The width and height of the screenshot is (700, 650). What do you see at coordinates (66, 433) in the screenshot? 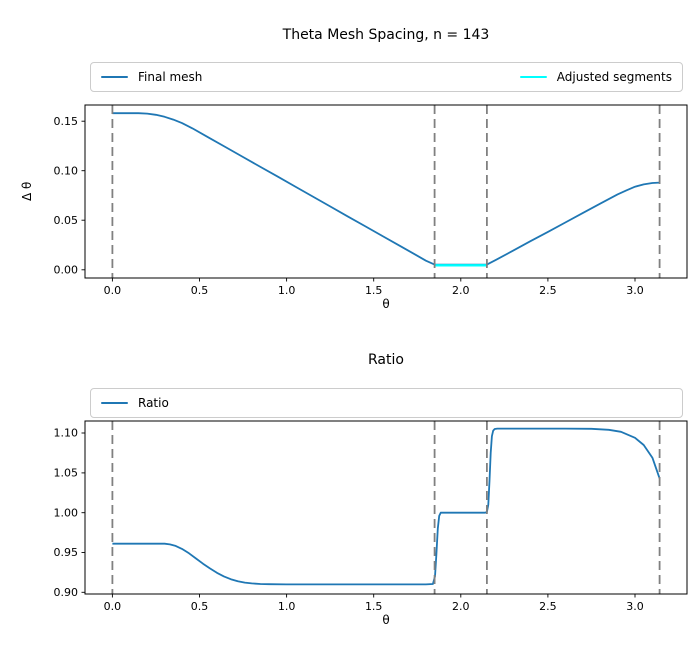
I see `y-tick-label: 1.10` at bounding box center [66, 433].